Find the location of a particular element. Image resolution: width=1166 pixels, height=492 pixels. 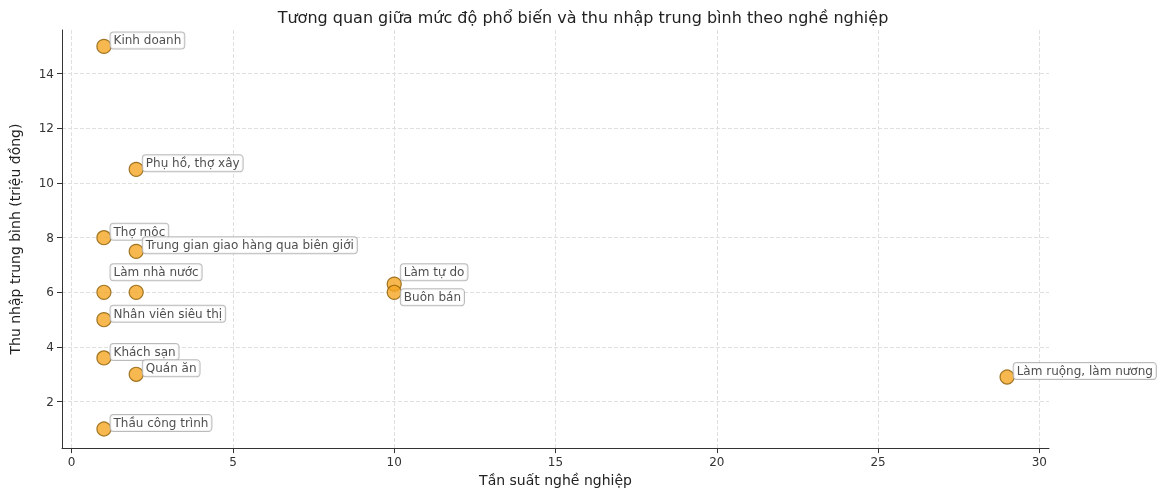

data-label: Làm nhà nước is located at coordinates (156, 272).